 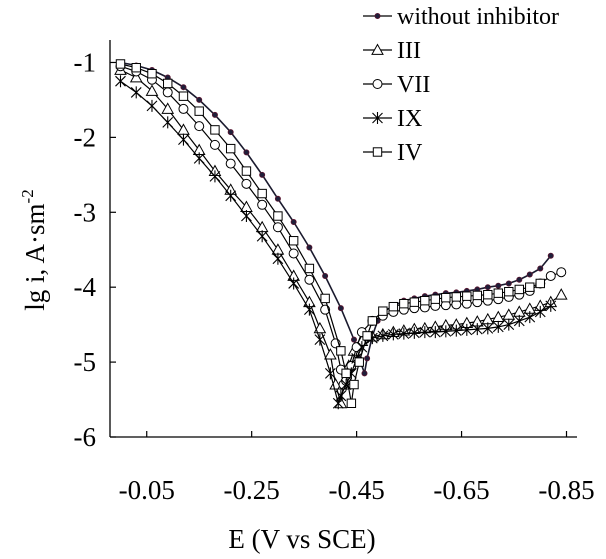 What do you see at coordinates (461, 490) in the screenshot?
I see `x-tick-label: -0.65` at bounding box center [461, 490].